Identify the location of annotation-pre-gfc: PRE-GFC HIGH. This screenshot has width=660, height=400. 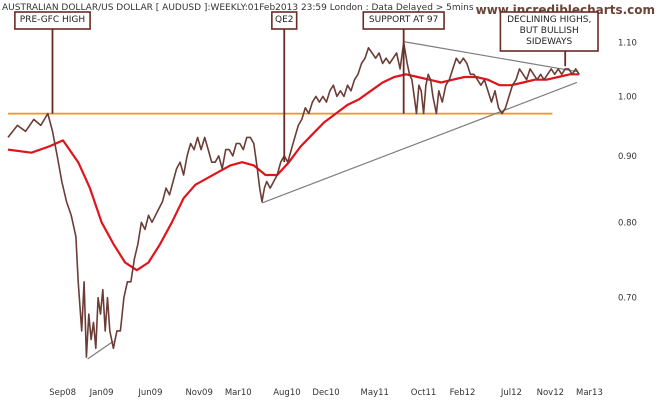
(52, 62).